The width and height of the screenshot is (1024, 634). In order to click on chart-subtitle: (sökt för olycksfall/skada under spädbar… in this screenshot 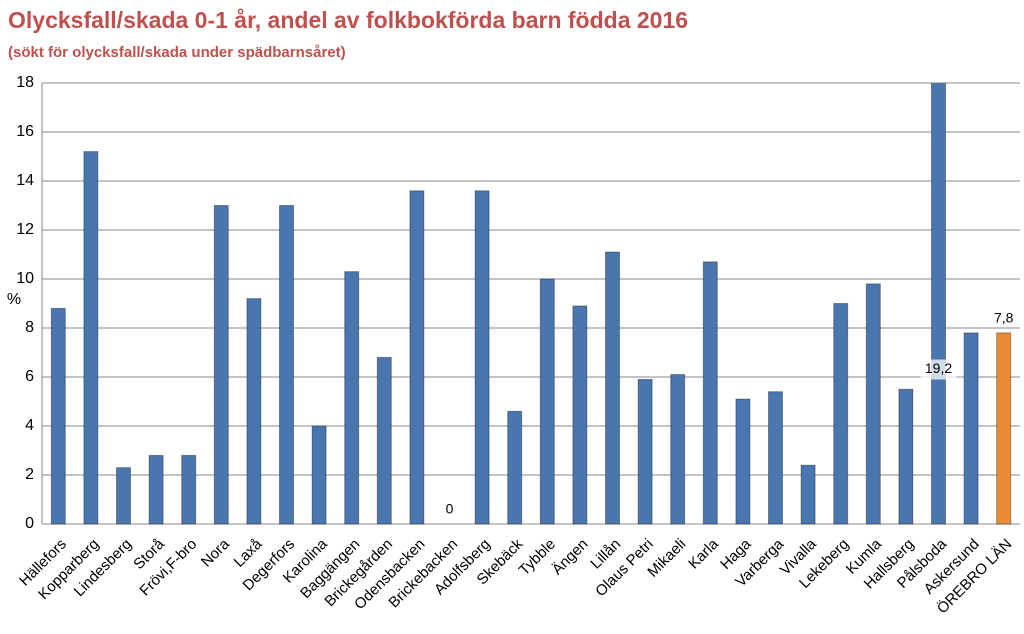, I will do `click(177, 52)`.